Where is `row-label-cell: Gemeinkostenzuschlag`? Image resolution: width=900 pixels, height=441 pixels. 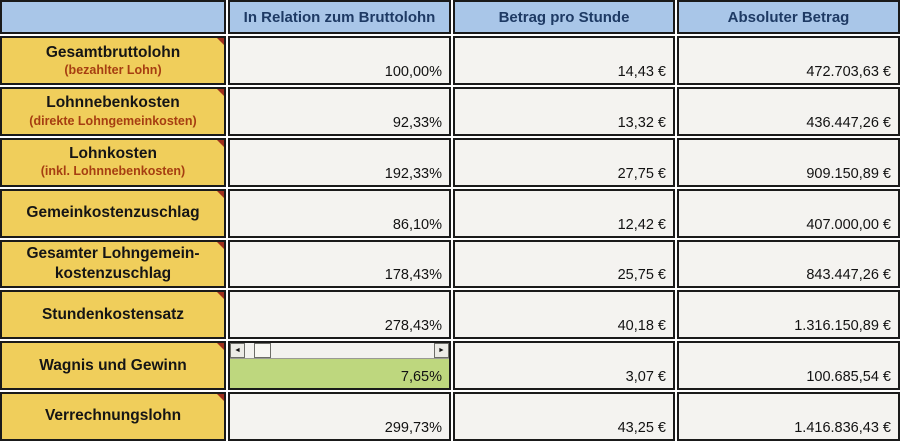
row-label-cell: Gemeinkostenzuschlag is located at coordinates (113, 213).